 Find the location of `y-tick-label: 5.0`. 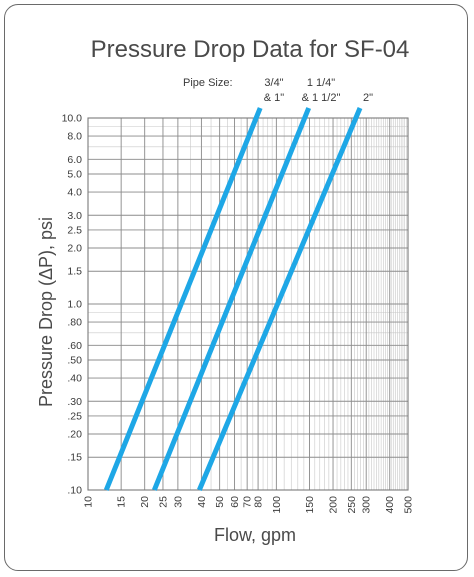

y-tick-label: 5.0 is located at coordinates (74, 174).